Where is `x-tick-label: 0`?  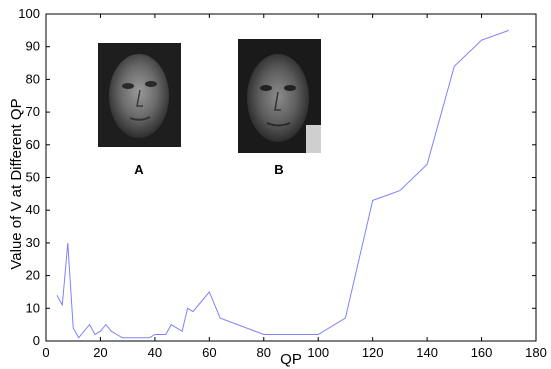
x-tick-label: 0 is located at coordinates (45, 352).